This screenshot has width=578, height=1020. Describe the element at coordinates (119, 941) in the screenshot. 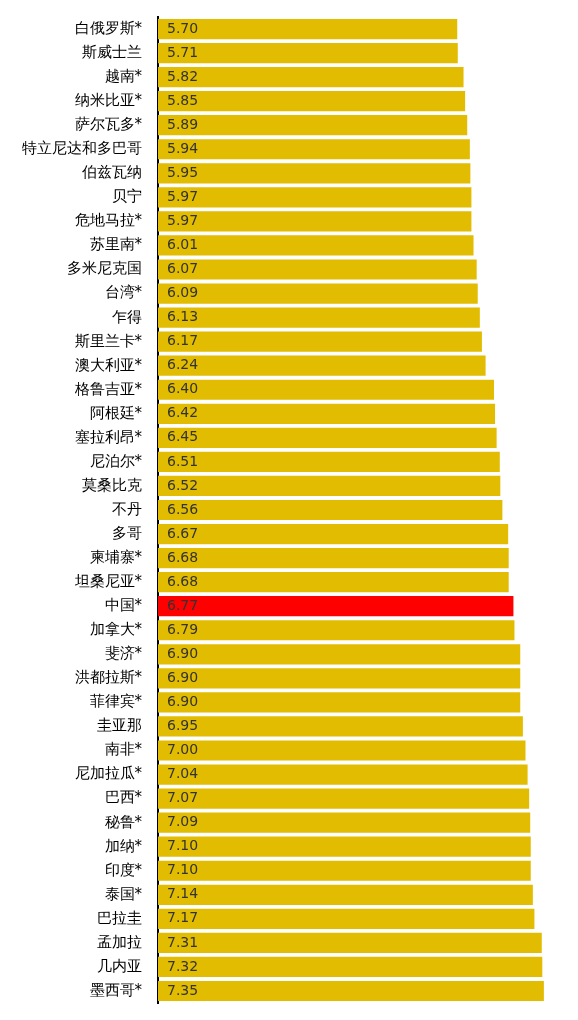

I see `y-tick-label: 孟加拉` at that location.